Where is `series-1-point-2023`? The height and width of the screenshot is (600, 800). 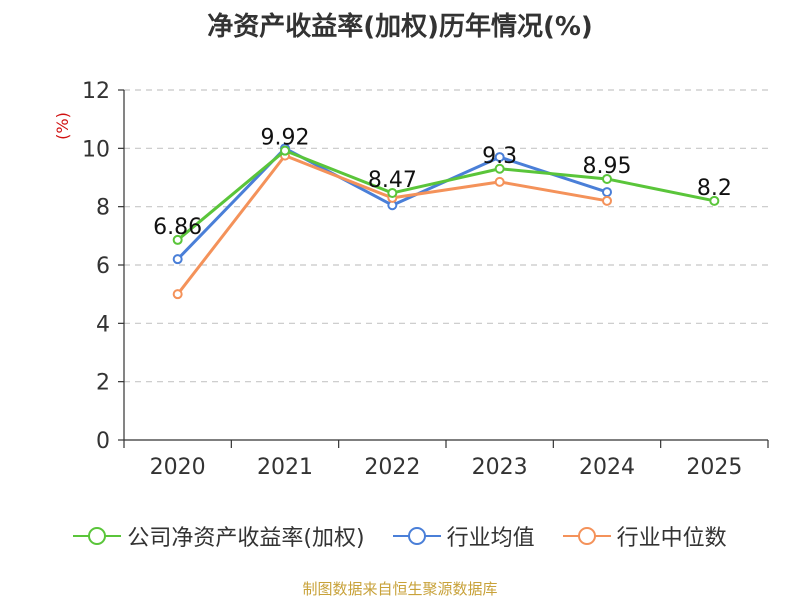
series-1-point-2023 is located at coordinates (499, 157).